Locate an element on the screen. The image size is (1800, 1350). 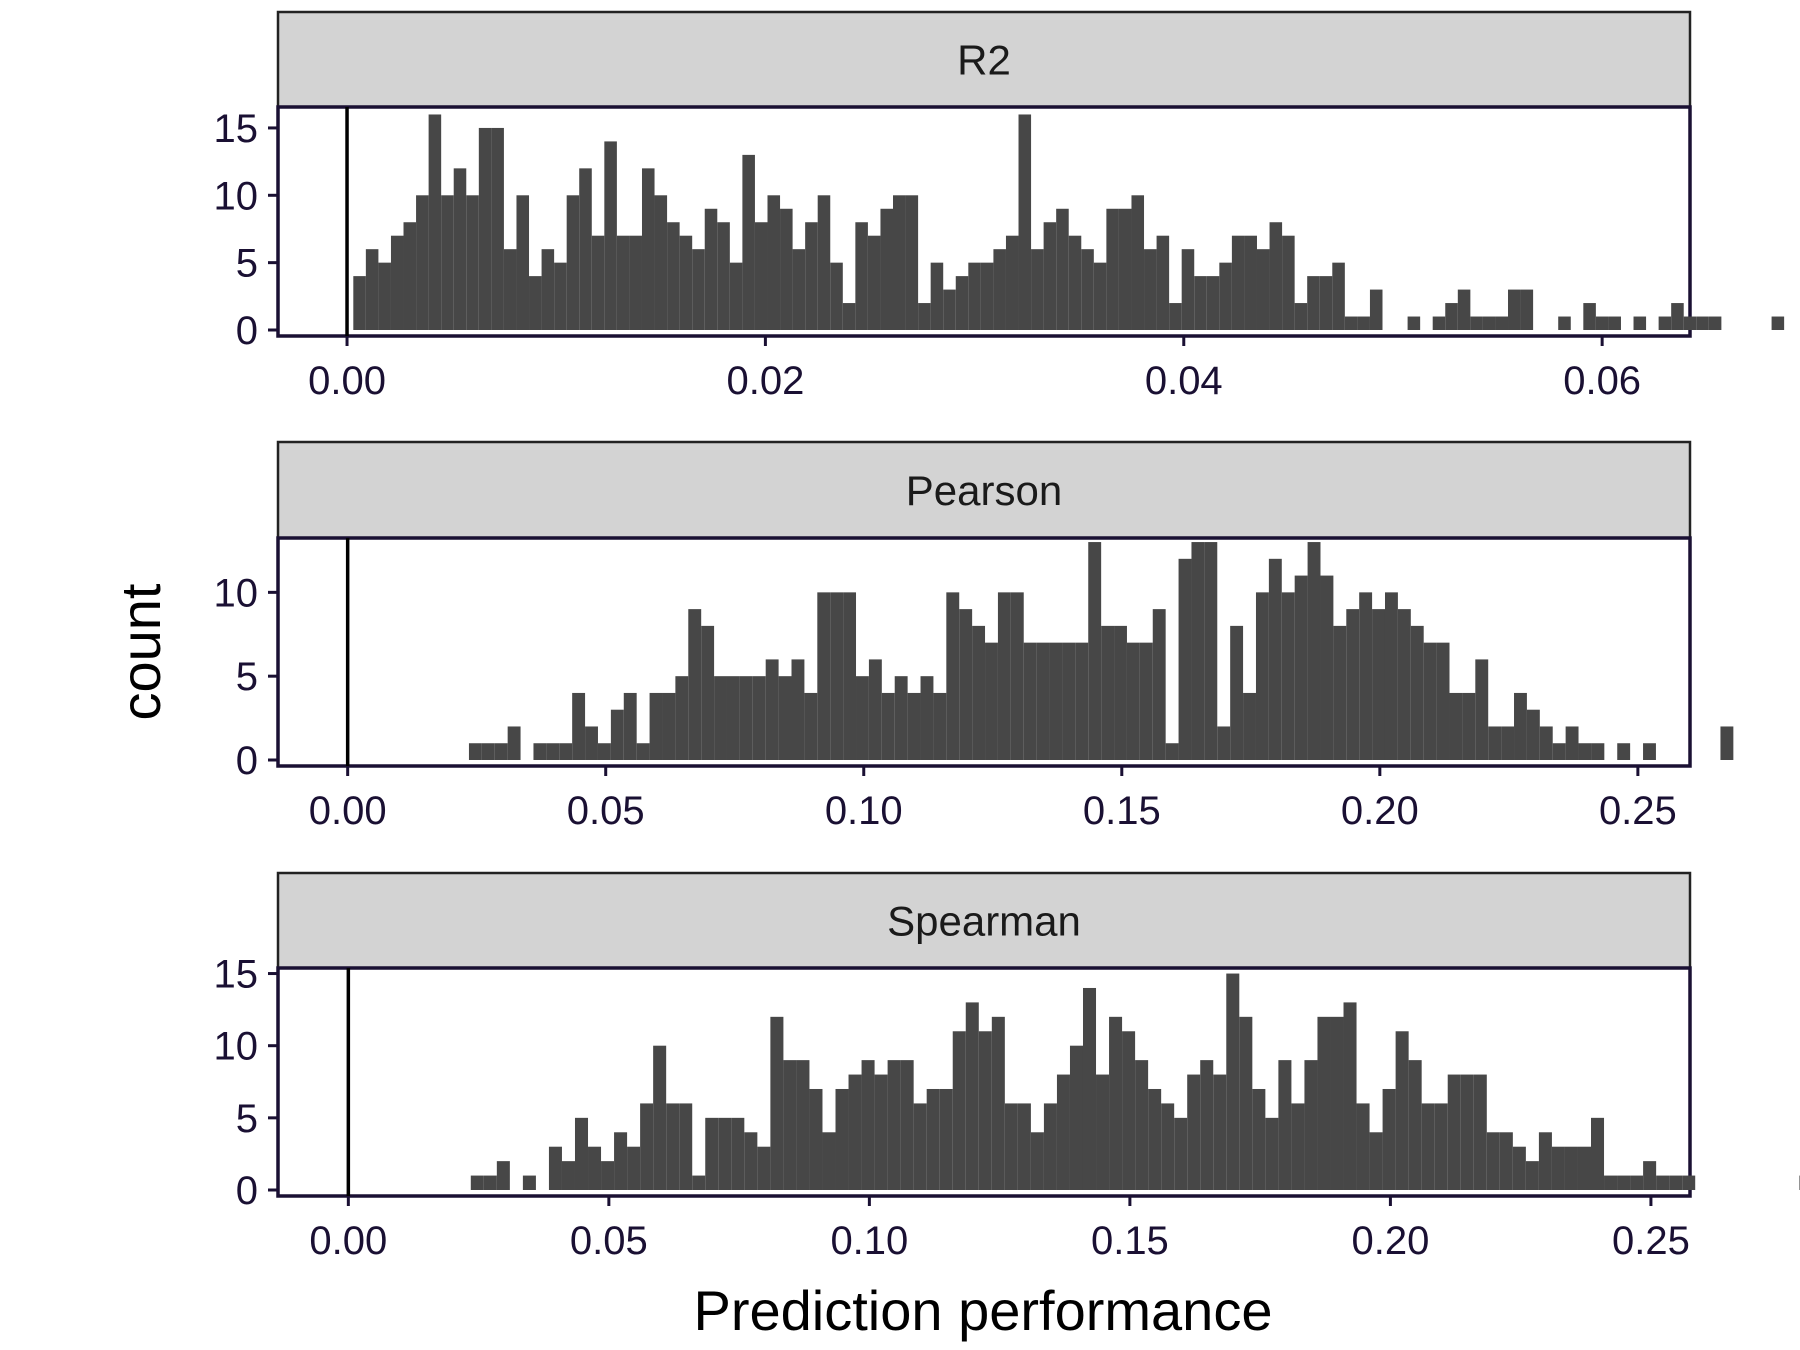
x-tick-label: 0.10 is located at coordinates (869, 1241).